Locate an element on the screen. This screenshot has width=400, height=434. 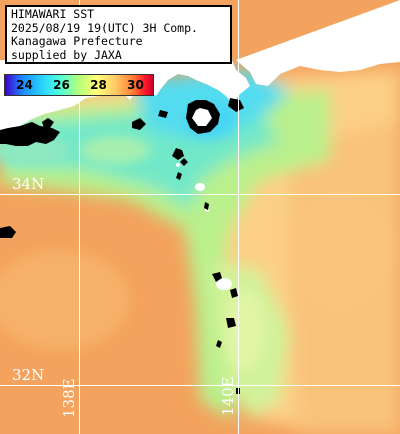
colorbar: 24 26 28 30 is located at coordinates (79, 85).